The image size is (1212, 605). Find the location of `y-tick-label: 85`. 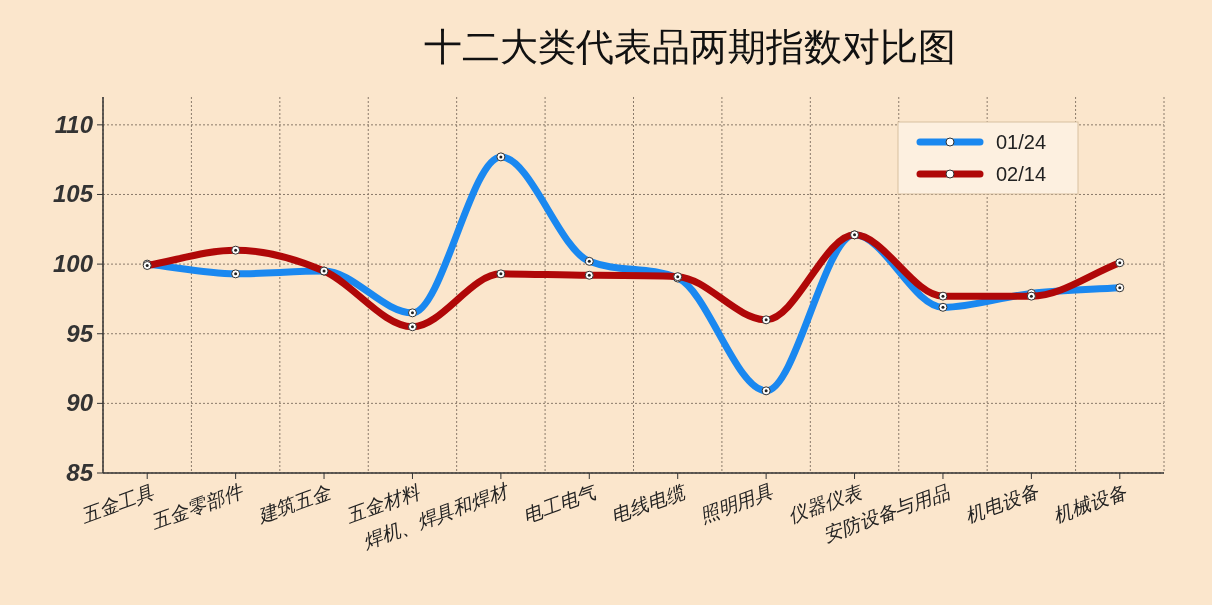

y-tick-label: 85 is located at coordinates (80, 472).